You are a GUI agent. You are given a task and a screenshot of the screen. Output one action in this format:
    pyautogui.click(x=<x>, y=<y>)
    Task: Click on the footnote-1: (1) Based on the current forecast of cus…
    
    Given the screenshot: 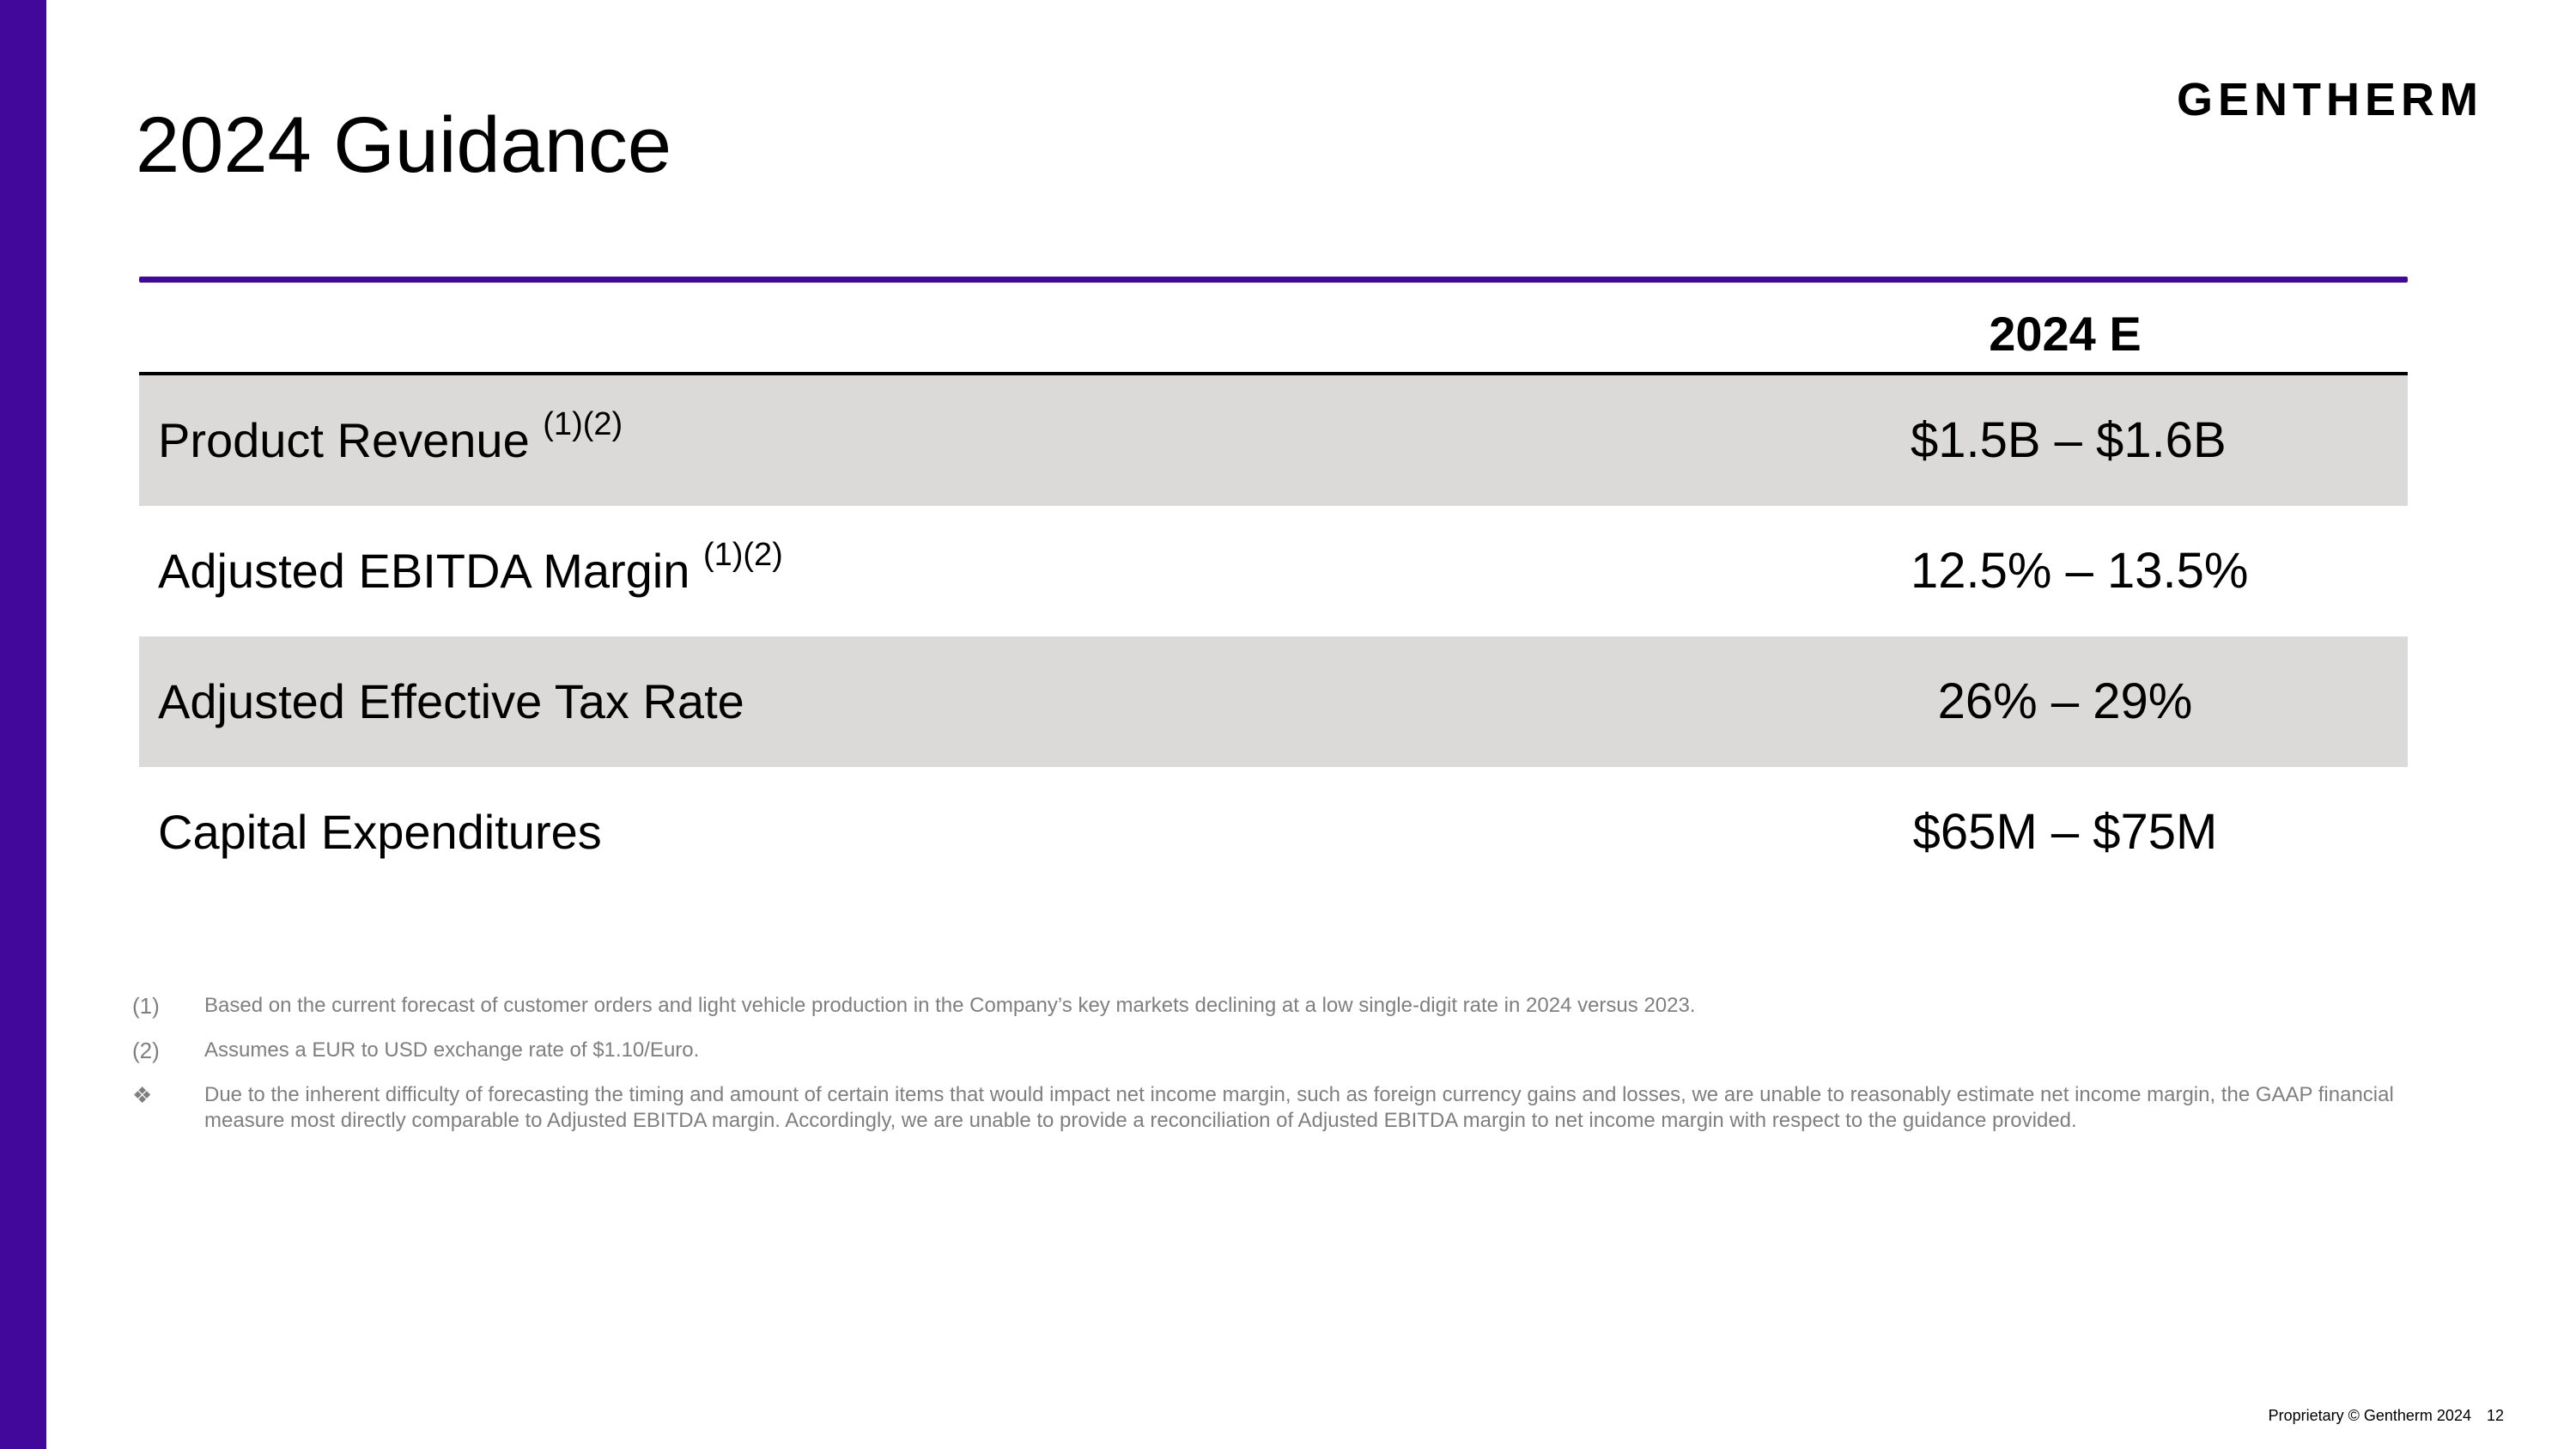 What is the action you would take?
    pyautogui.click(x=1288, y=1006)
    